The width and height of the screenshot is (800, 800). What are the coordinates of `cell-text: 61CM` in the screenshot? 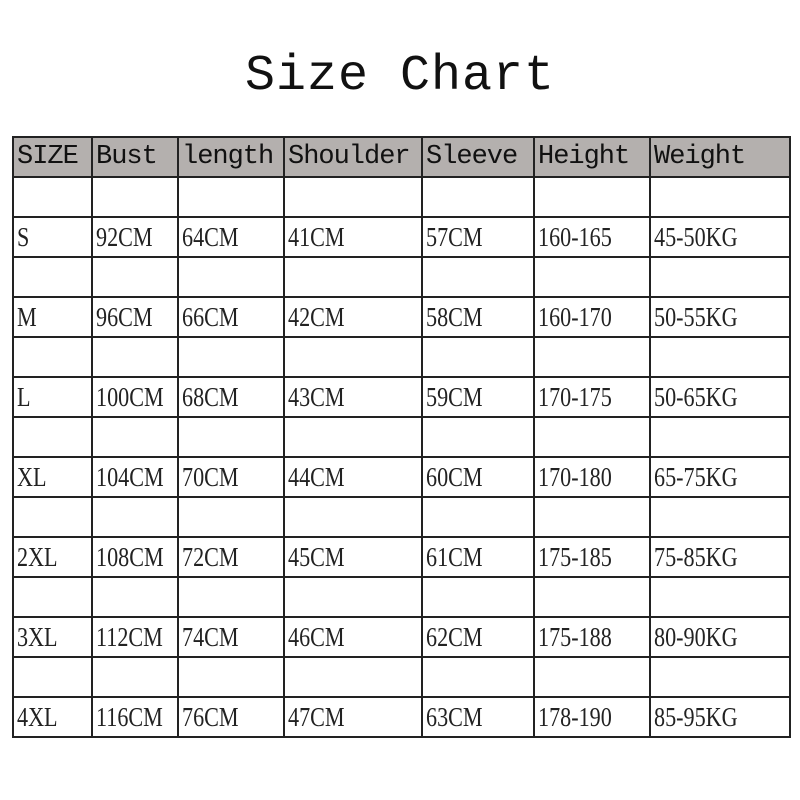 It's located at (454, 556).